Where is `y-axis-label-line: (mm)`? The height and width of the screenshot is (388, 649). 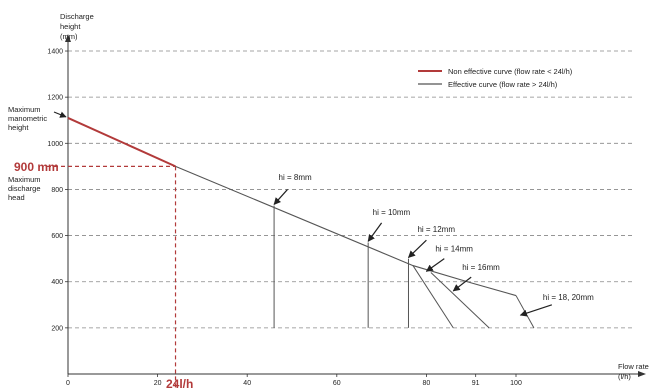 y-axis-label-line: (mm) is located at coordinates (69, 36).